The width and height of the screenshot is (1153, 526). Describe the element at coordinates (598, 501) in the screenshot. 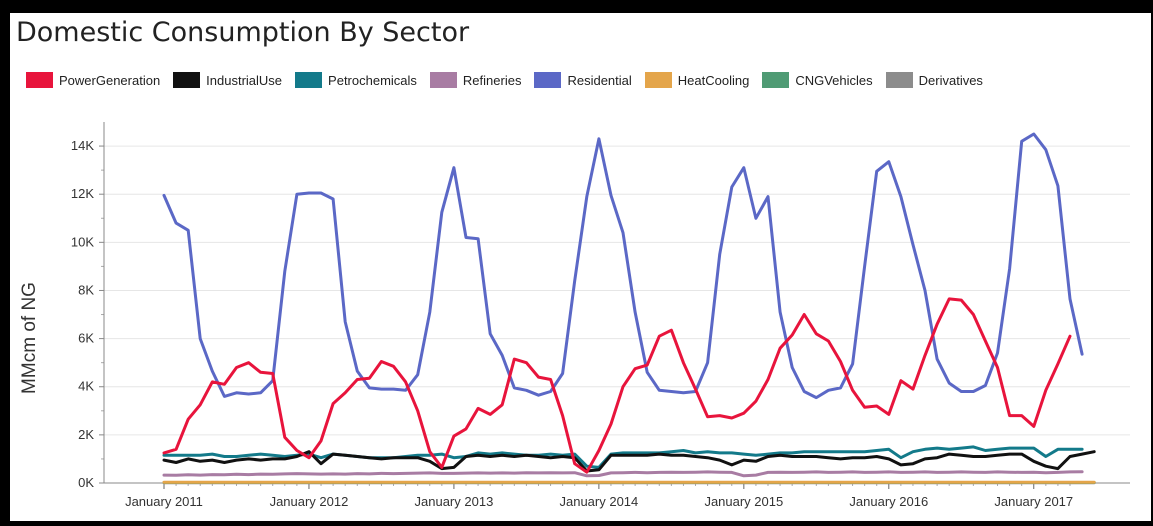

I see `x-tick-label: January 2014` at that location.